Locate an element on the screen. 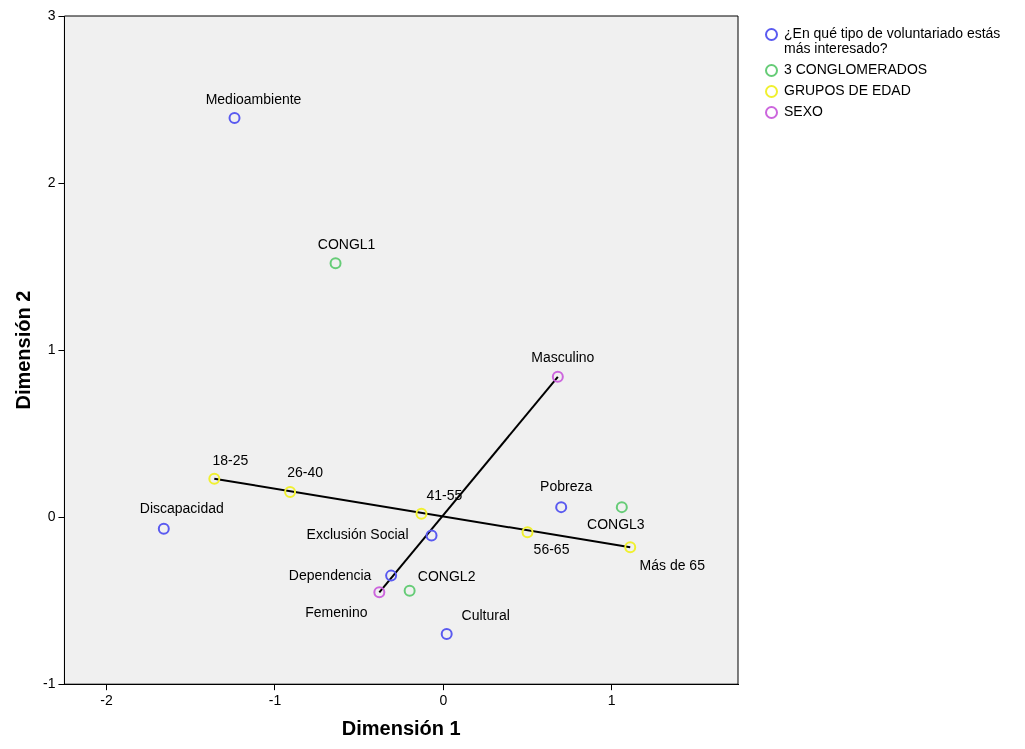  annotation: CONGL3 is located at coordinates (616, 523).